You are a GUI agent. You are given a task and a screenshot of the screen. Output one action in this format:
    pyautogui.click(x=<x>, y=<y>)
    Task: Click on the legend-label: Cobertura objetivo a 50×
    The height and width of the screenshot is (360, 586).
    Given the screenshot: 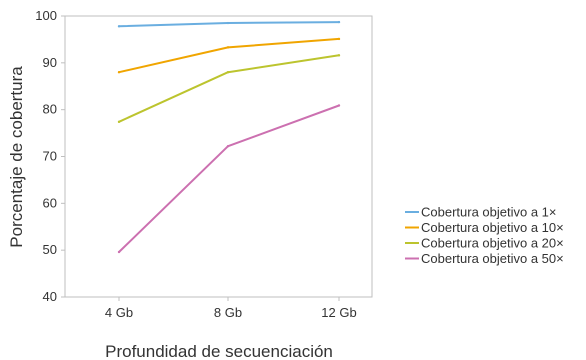 What is the action you would take?
    pyautogui.click(x=492, y=258)
    